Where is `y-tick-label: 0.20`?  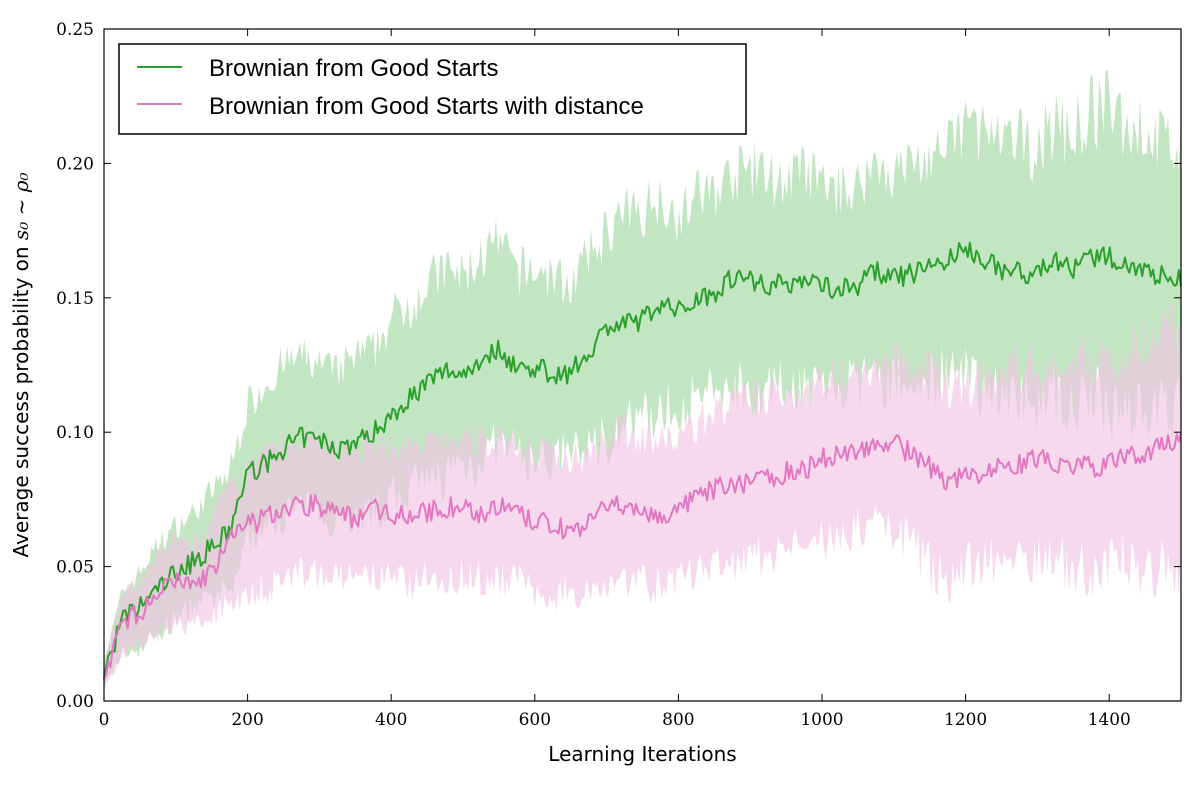 y-tick-label: 0.20 is located at coordinates (75, 164).